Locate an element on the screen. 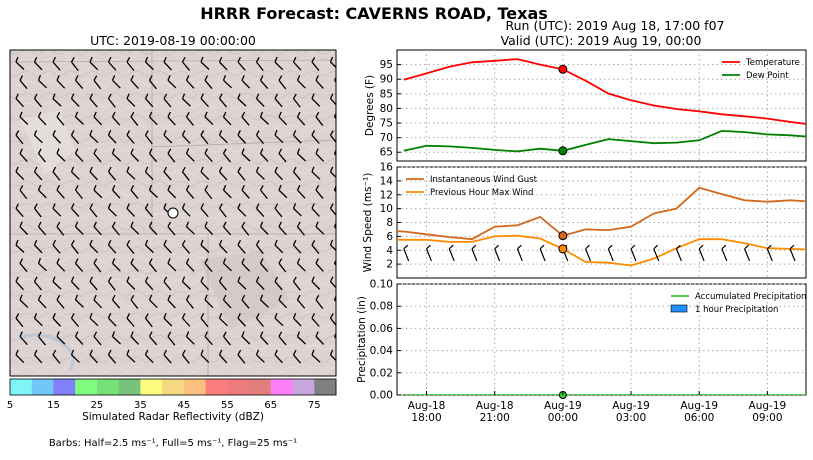  temperature-current-marker is located at coordinates (563, 69).